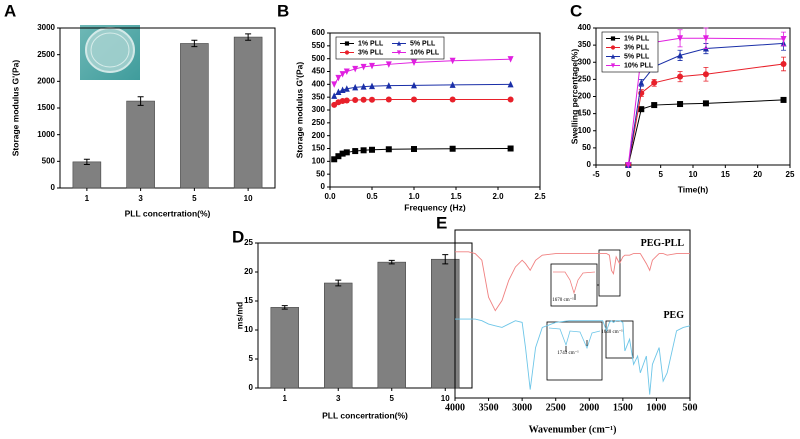 This screenshot has width=800, height=439. What do you see at coordinates (623, 407) in the screenshot?
I see `x-tick-label: 1500` at bounding box center [623, 407].